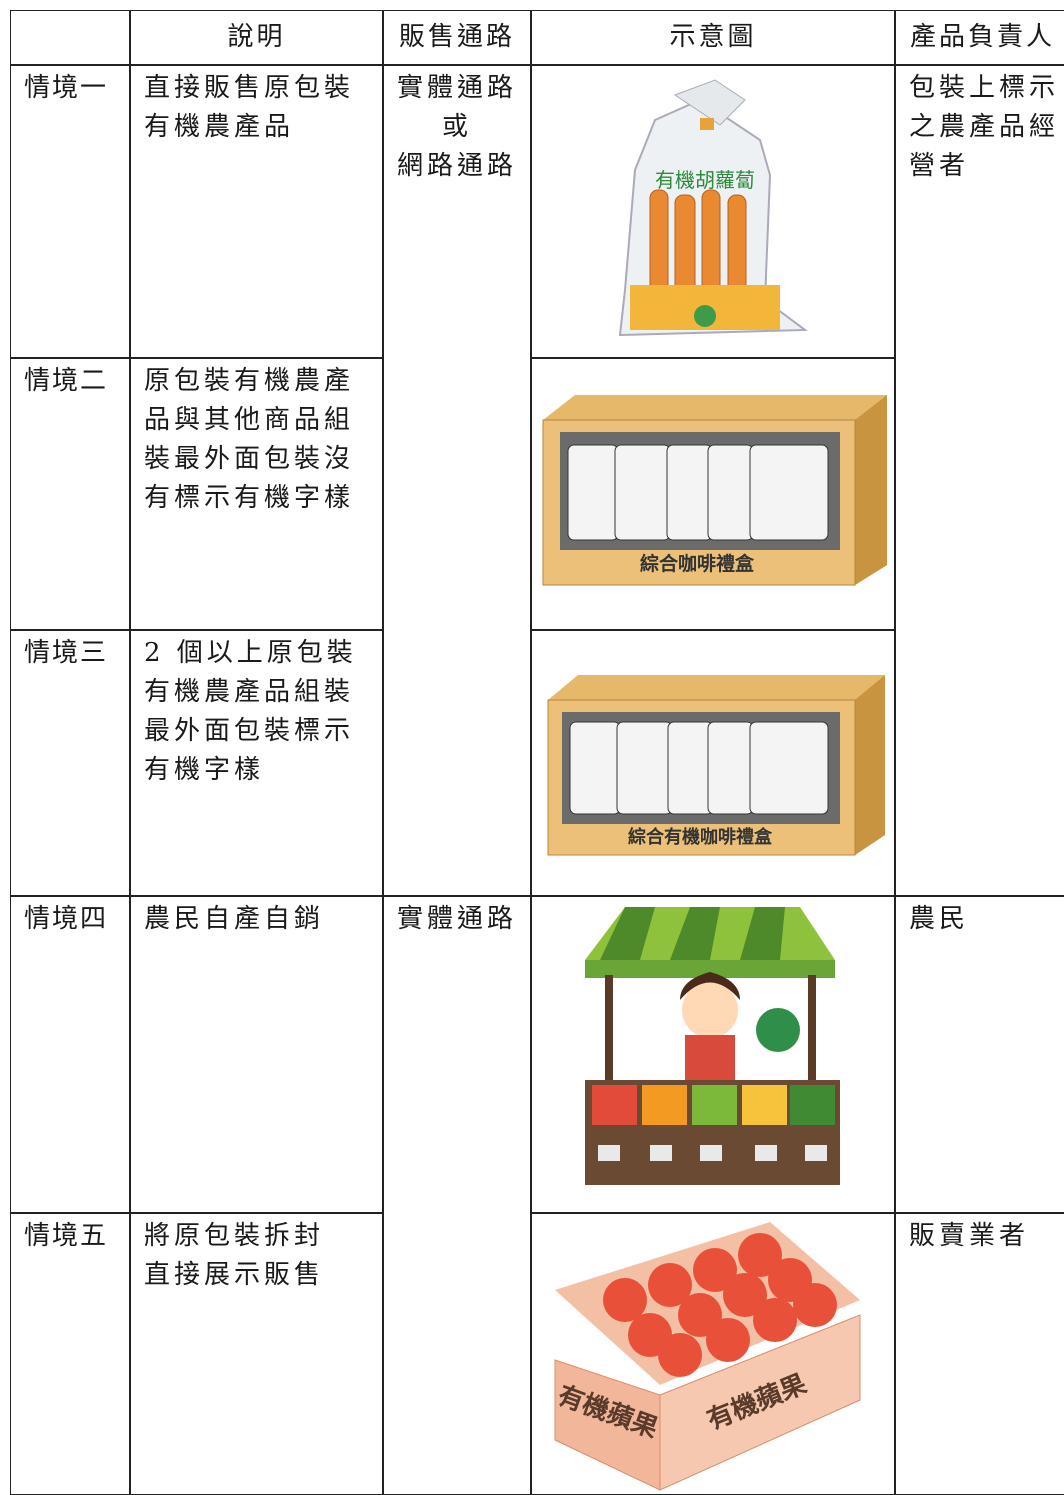 This screenshot has width=1064, height=1495. Describe the element at coordinates (66, 1236) in the screenshot. I see `scenario: 情境五` at that location.